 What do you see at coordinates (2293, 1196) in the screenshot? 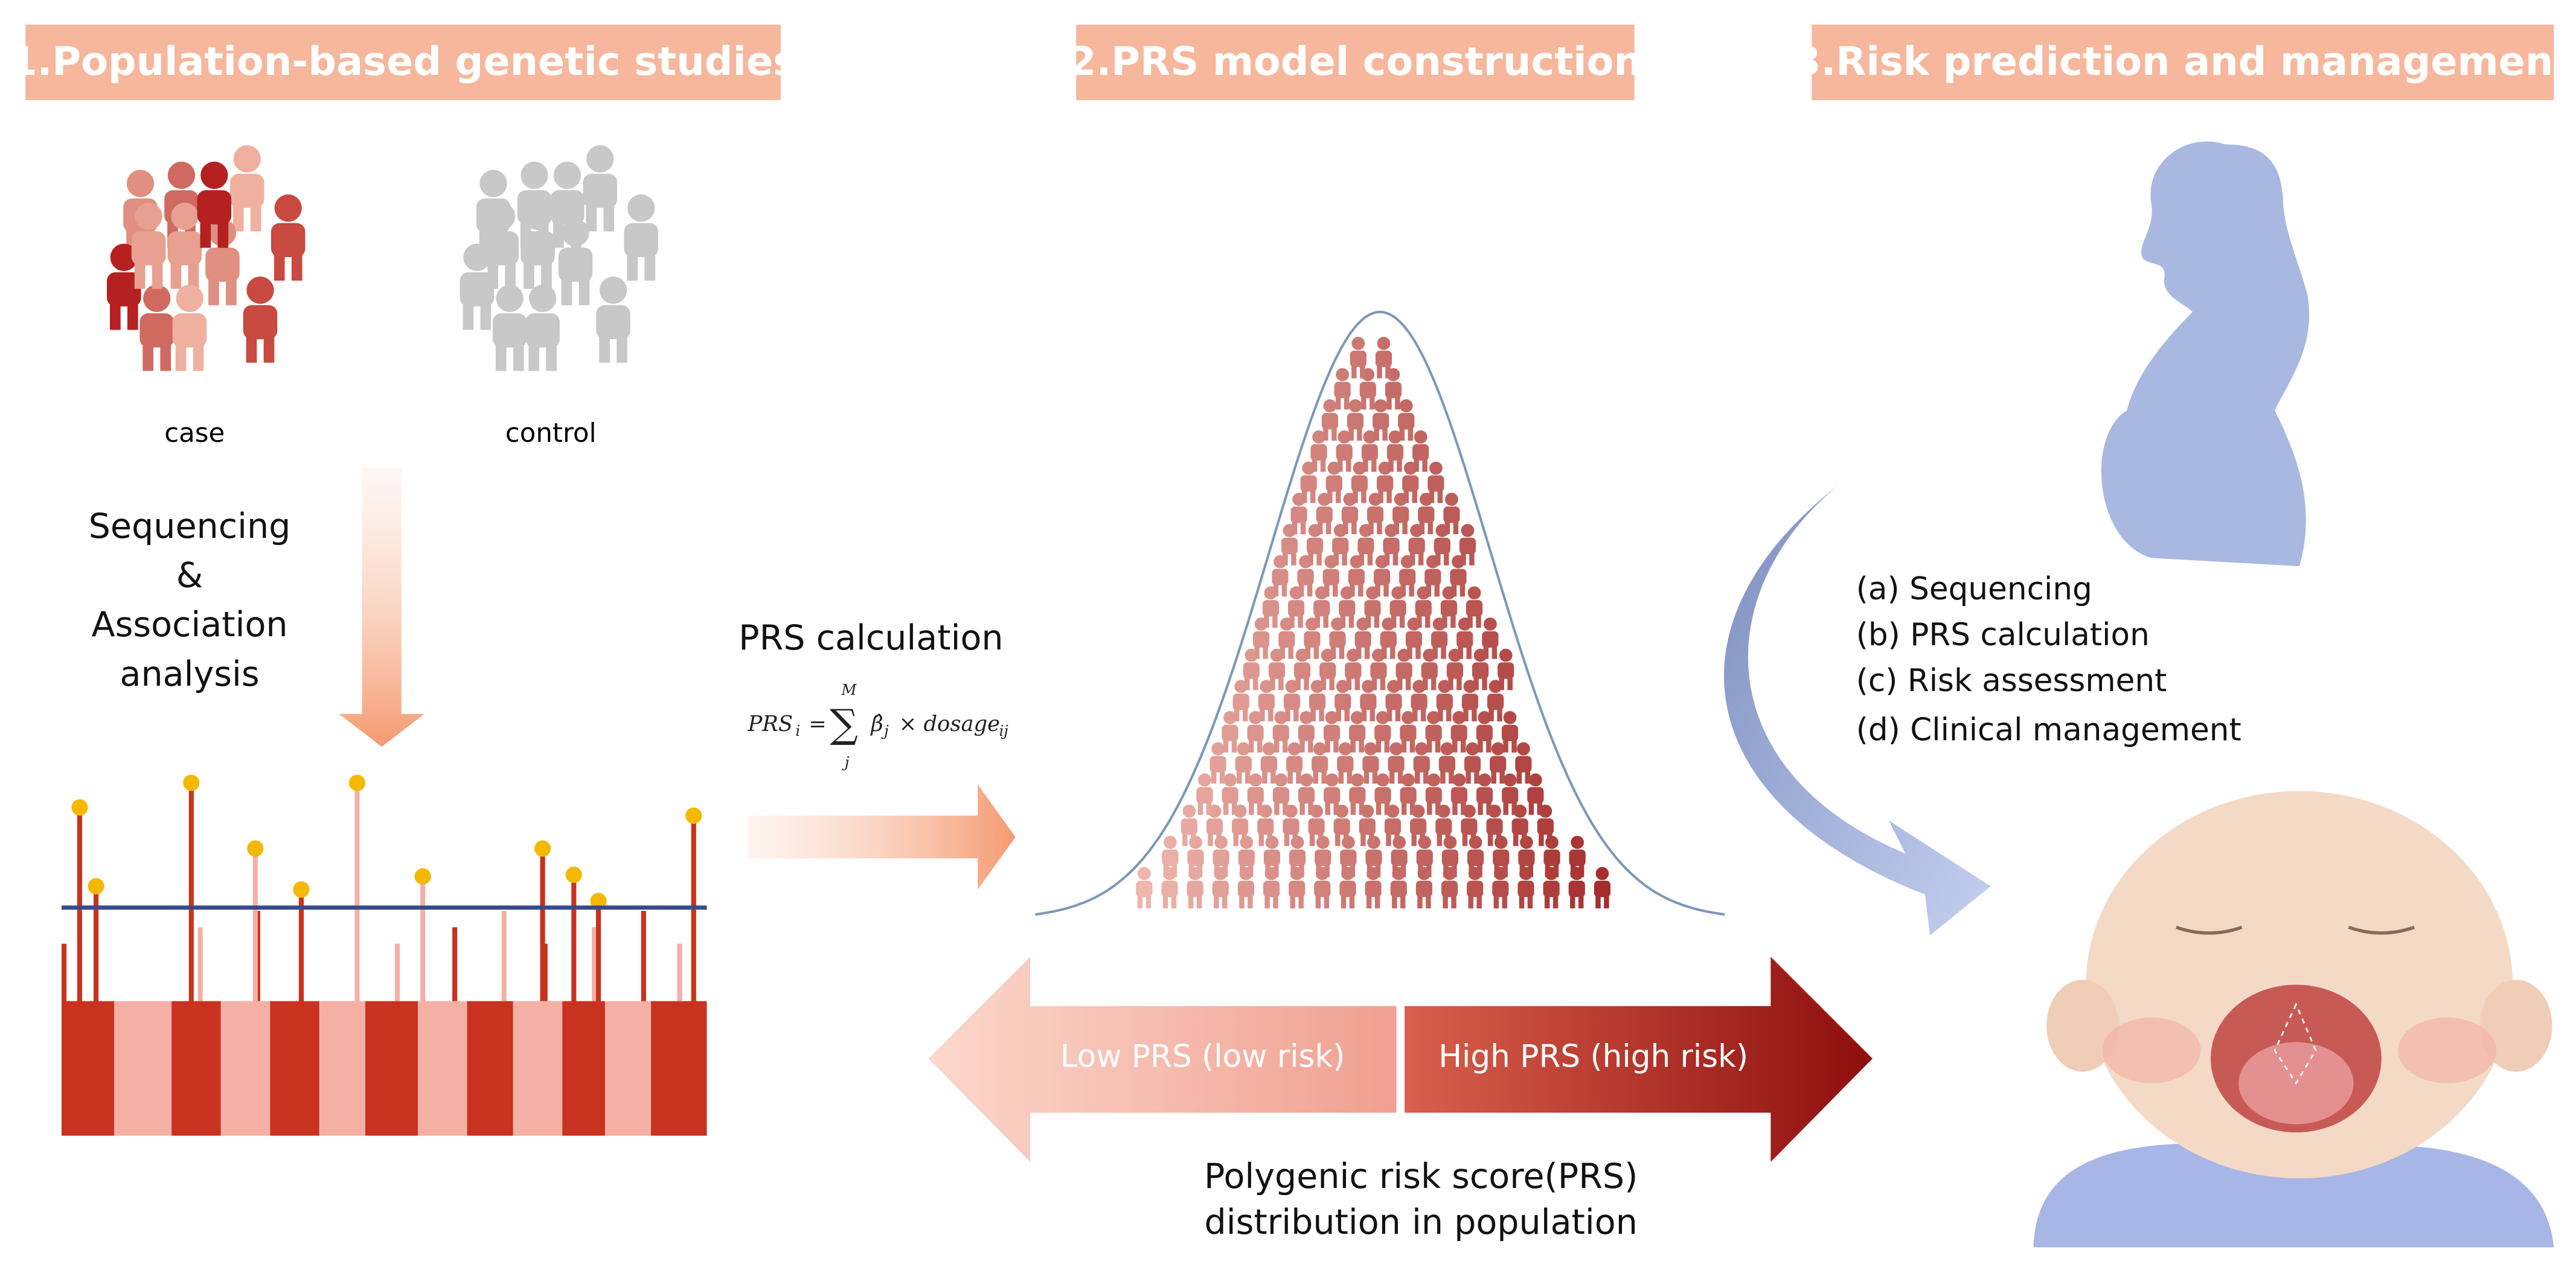
I see `baby-body` at bounding box center [2293, 1196].